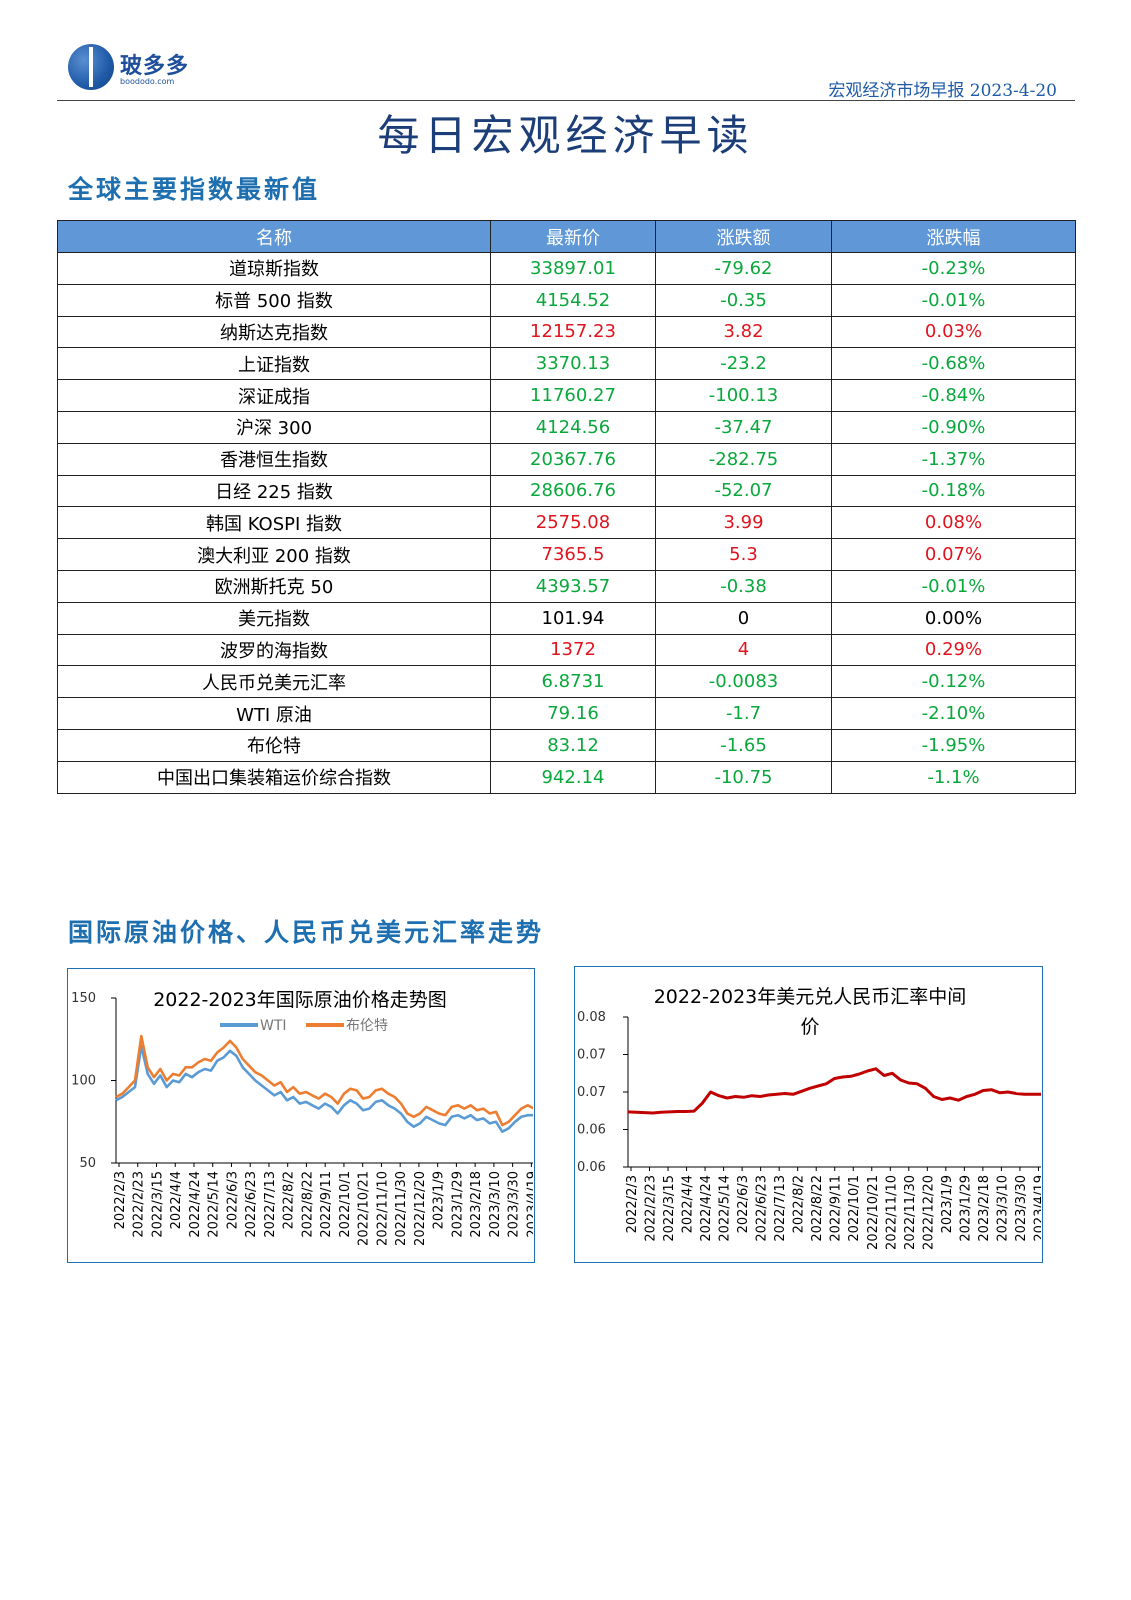 This screenshot has height=1600, width=1131. Describe the element at coordinates (810, 997) in the screenshot. I see `chart-title: 2022-2023年美元兑人民币汇率中间` at that location.